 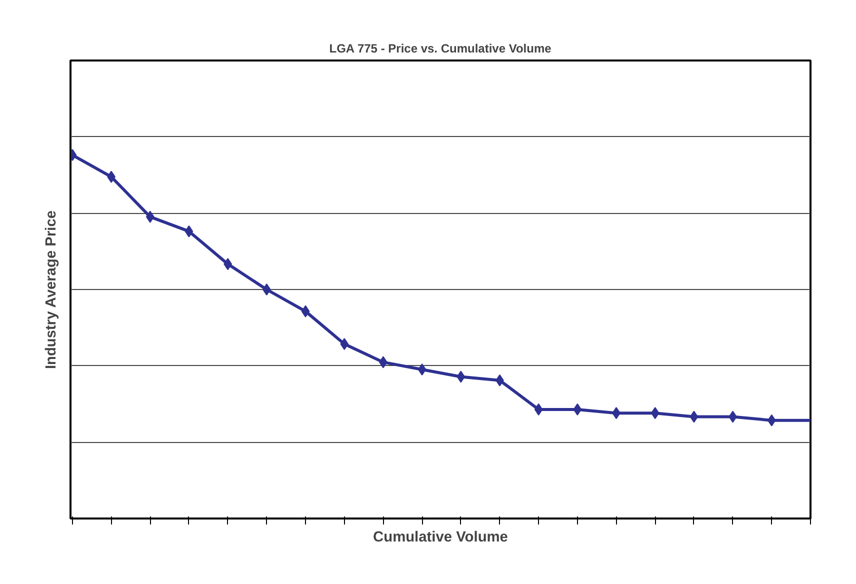 I want to click on x-axis-title: Cumulative Volume, so click(x=440, y=538).